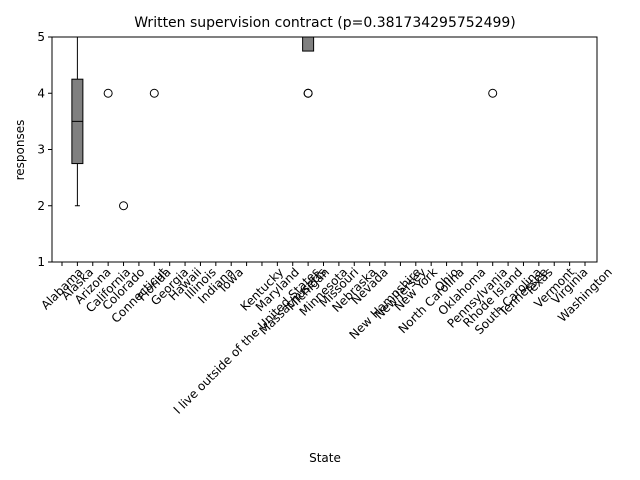 The width and height of the screenshot is (640, 480). What do you see at coordinates (20, 150) in the screenshot?
I see `y-axis-label: responses` at bounding box center [20, 150].